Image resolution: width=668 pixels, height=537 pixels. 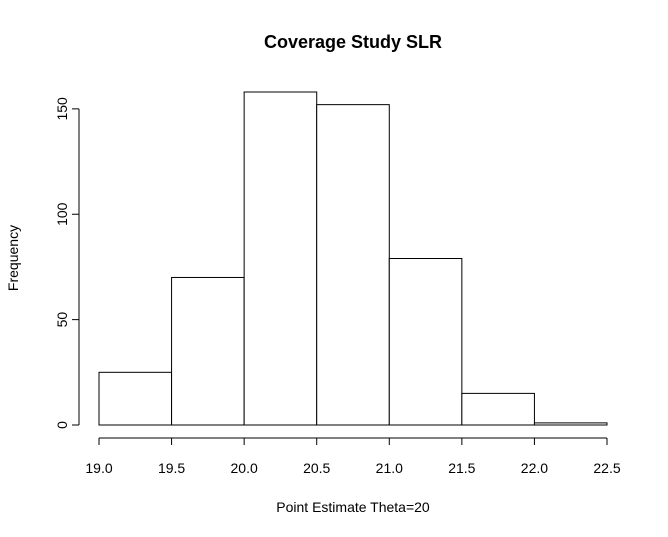 I want to click on y-tick-label-2: 100, so click(x=62, y=214).